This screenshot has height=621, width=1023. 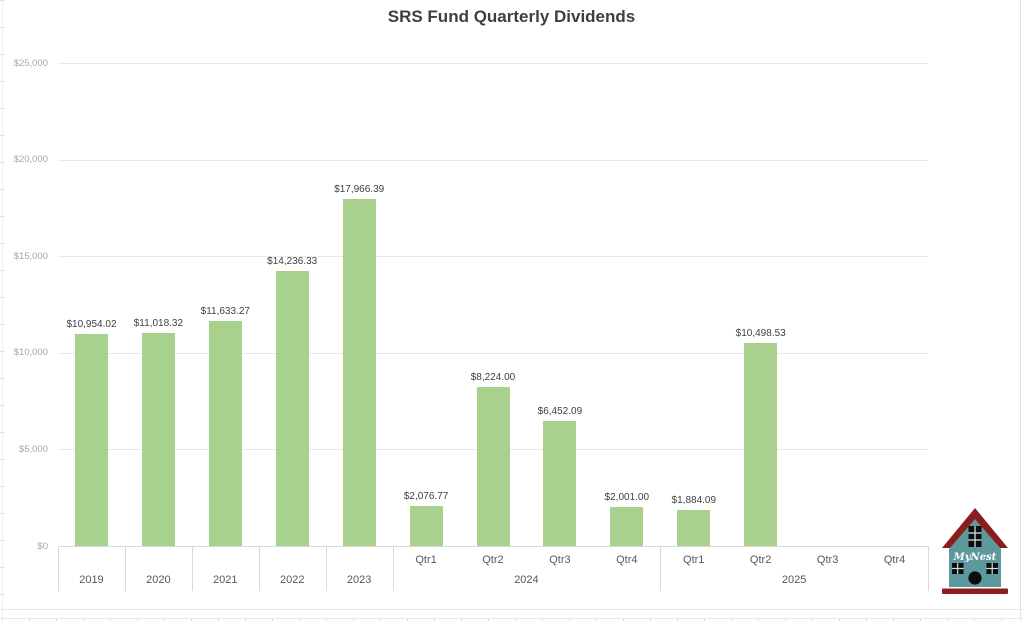 I want to click on bar-value-label: $1,884.09, so click(x=694, y=500).